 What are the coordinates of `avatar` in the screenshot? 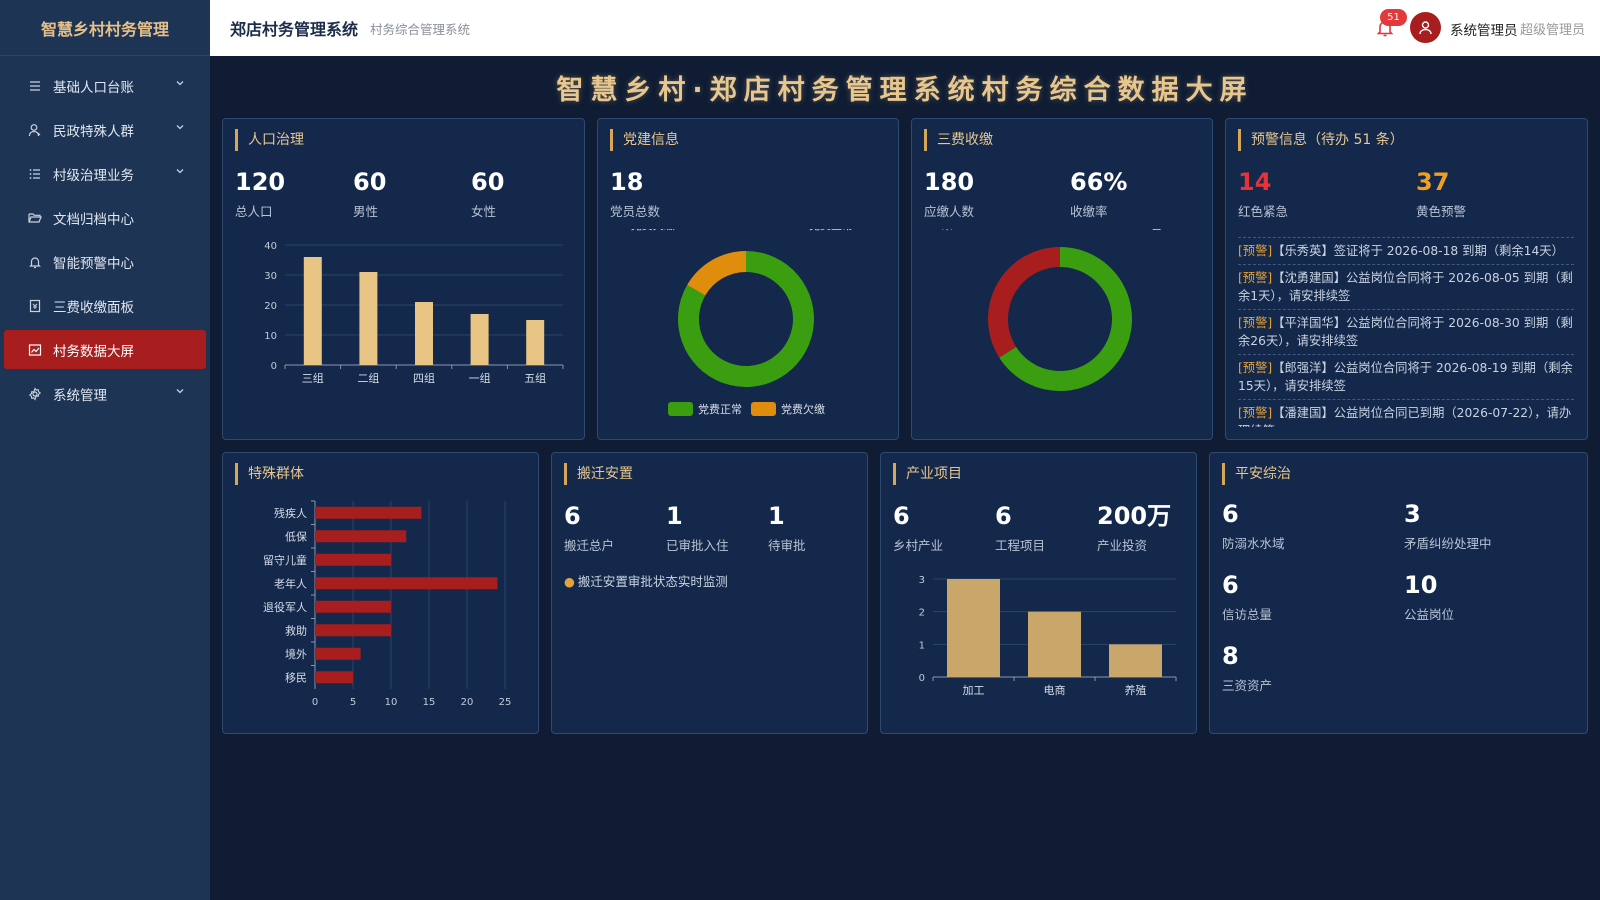 It's located at (1425, 27).